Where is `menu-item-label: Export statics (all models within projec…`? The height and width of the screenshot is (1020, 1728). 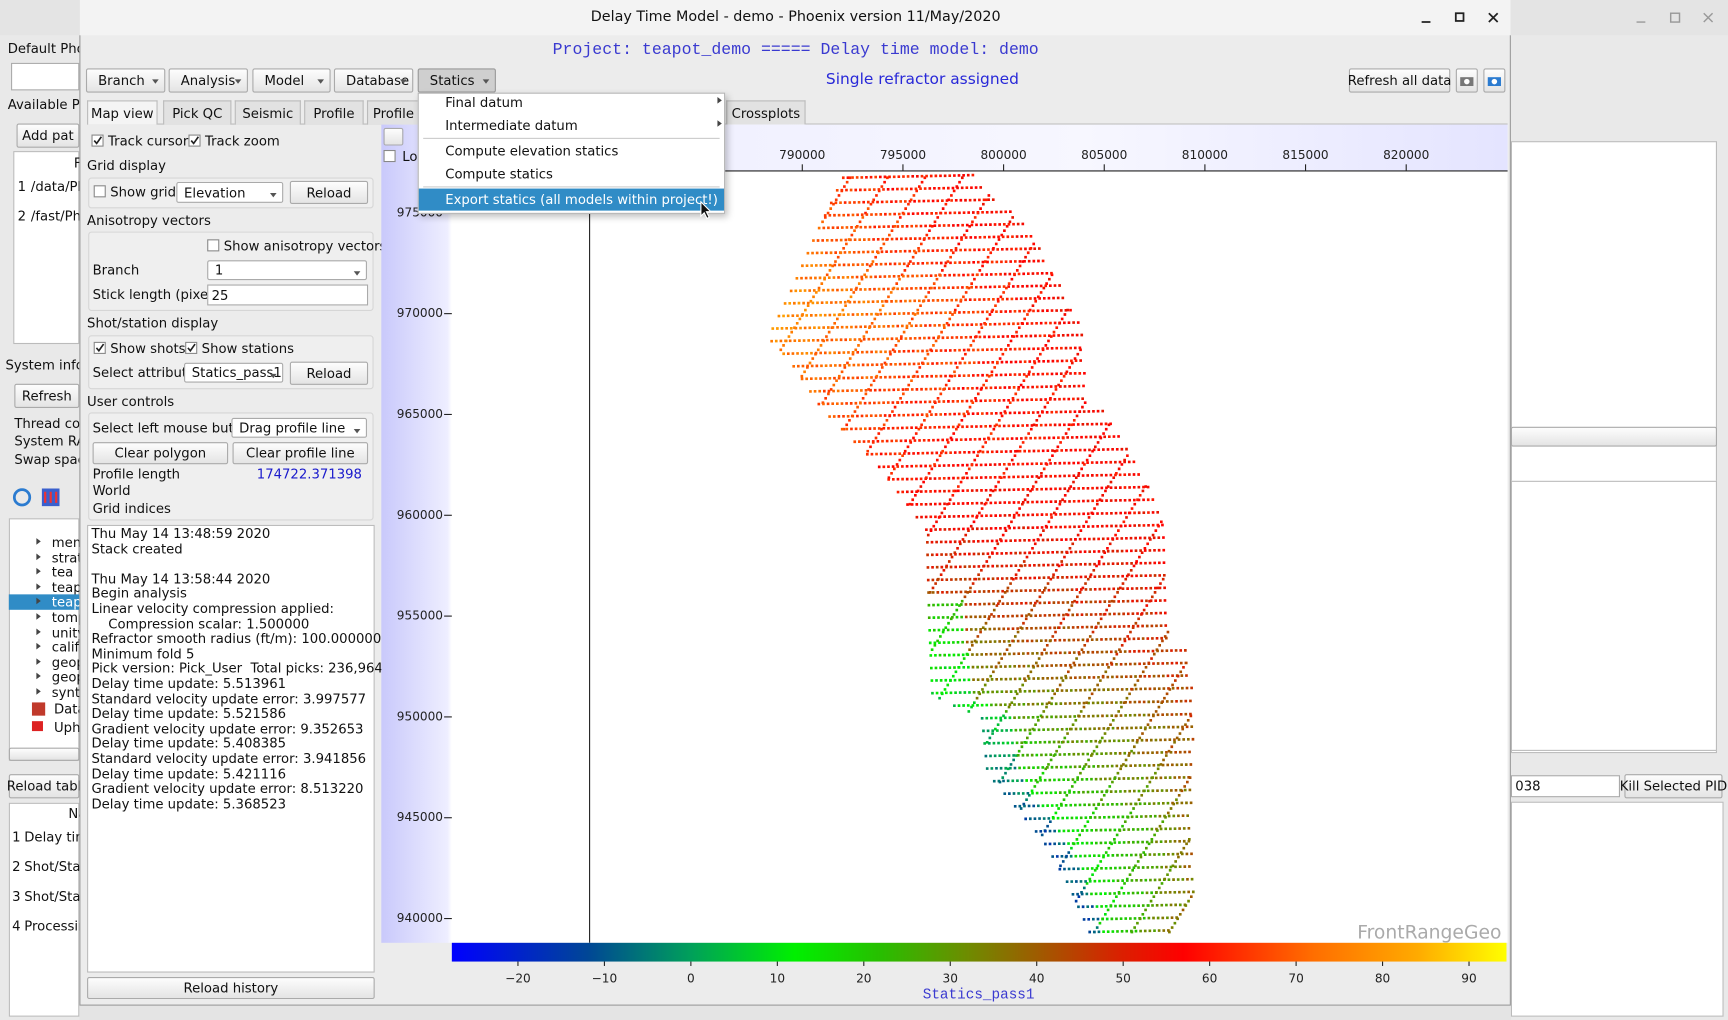
menu-item-label: Export statics (all models within projec… is located at coordinates (581, 199).